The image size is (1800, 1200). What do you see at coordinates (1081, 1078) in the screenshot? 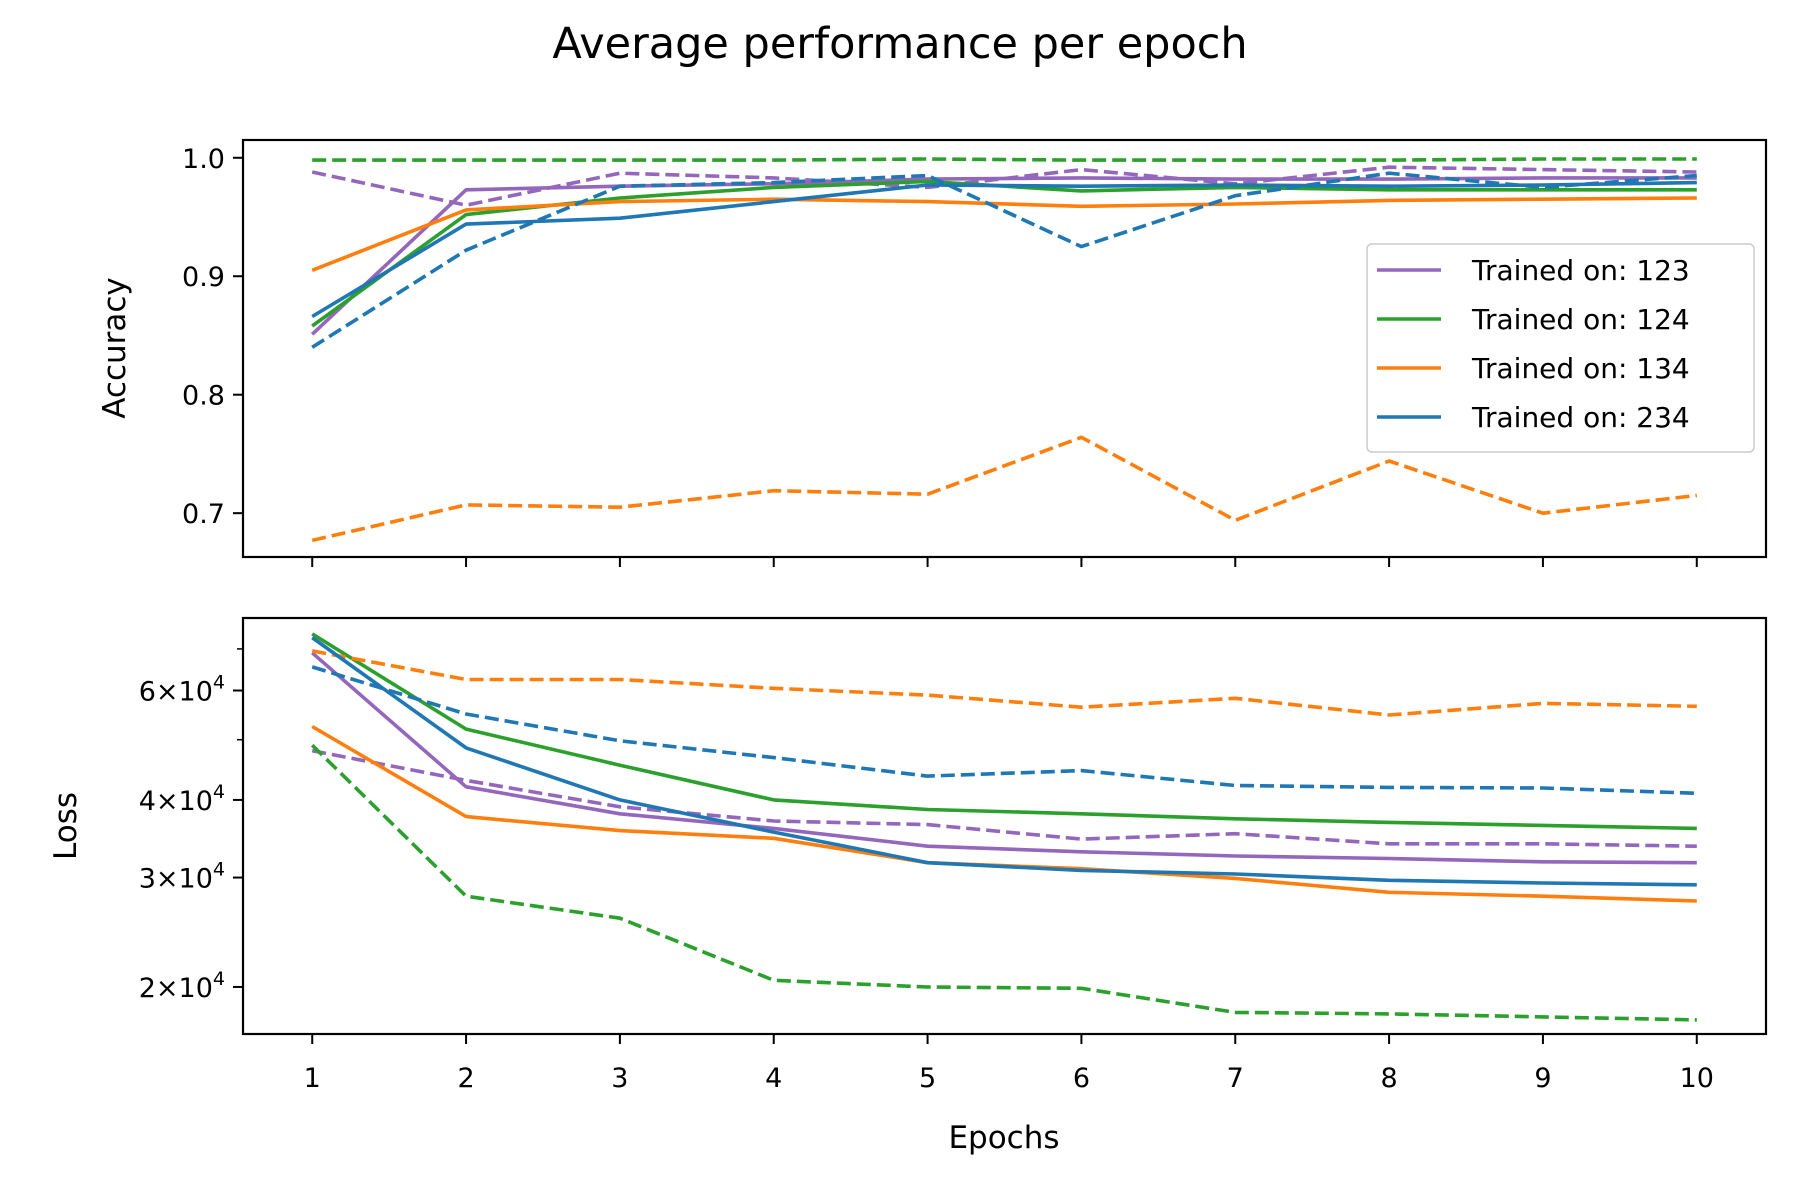
I see `x-tick-label: 6` at bounding box center [1081, 1078].